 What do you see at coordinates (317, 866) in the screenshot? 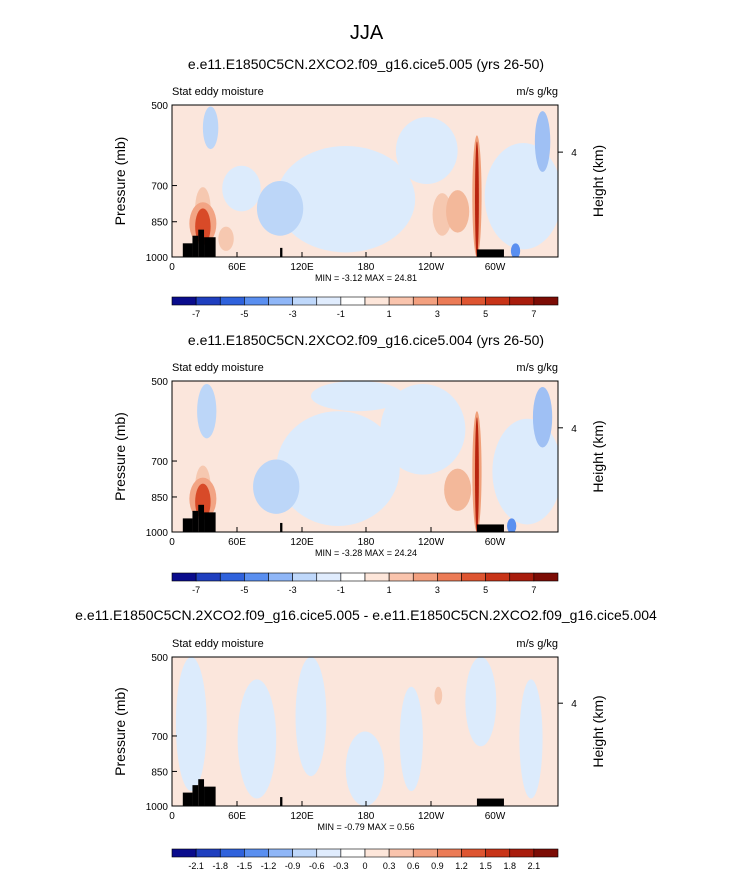
I see `colorbar-label: -0.6` at bounding box center [317, 866].